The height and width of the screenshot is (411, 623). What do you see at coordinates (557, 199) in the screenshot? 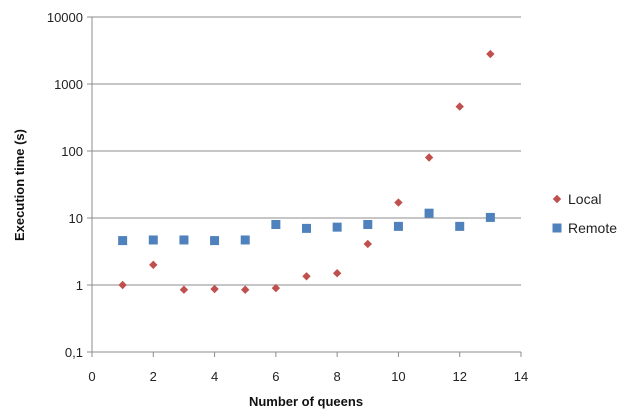
I see `legend-marker-local` at bounding box center [557, 199].